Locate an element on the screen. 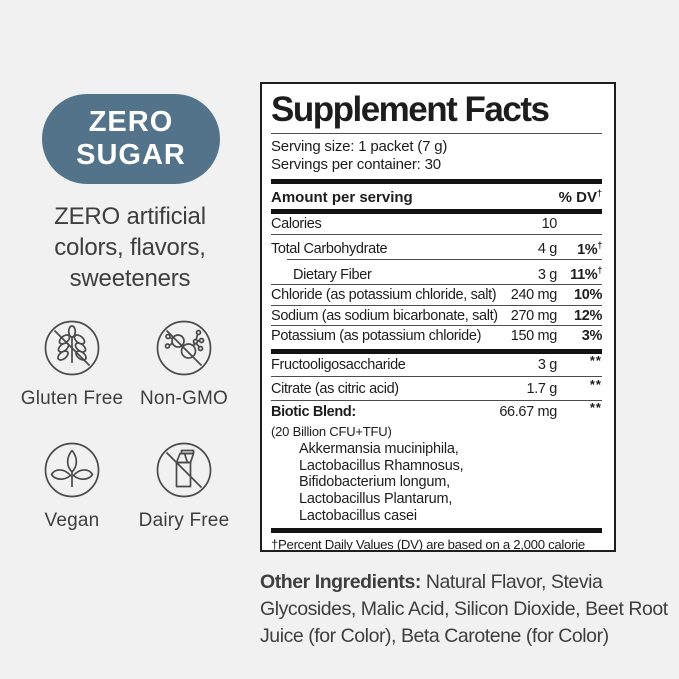 This screenshot has height=679, width=679. nutrient-amount: 10 is located at coordinates (549, 224).